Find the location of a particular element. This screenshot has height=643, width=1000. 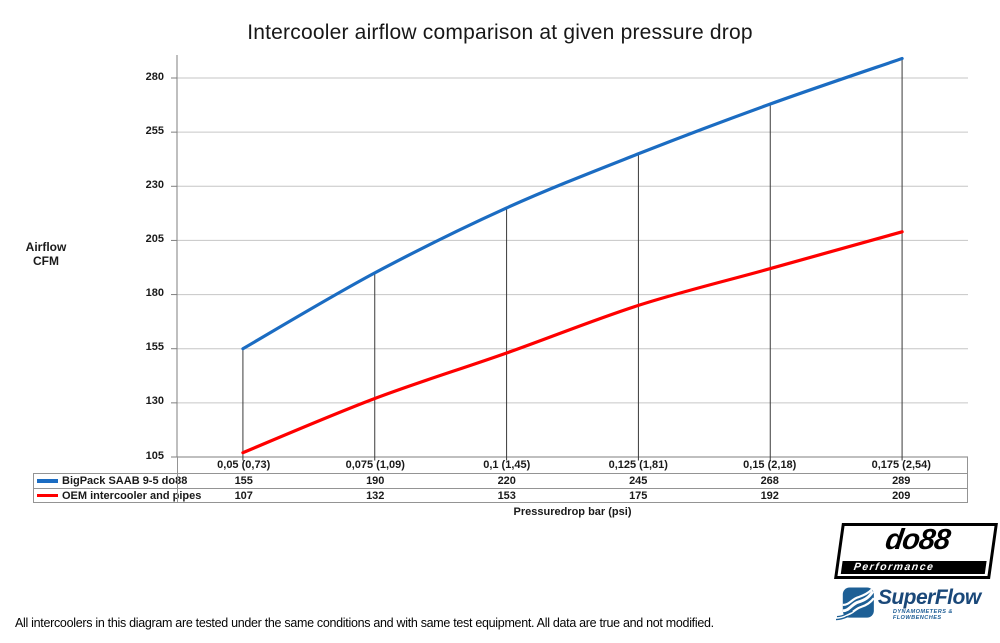

y-axis-title-line1: Airflow is located at coordinates (46, 247).